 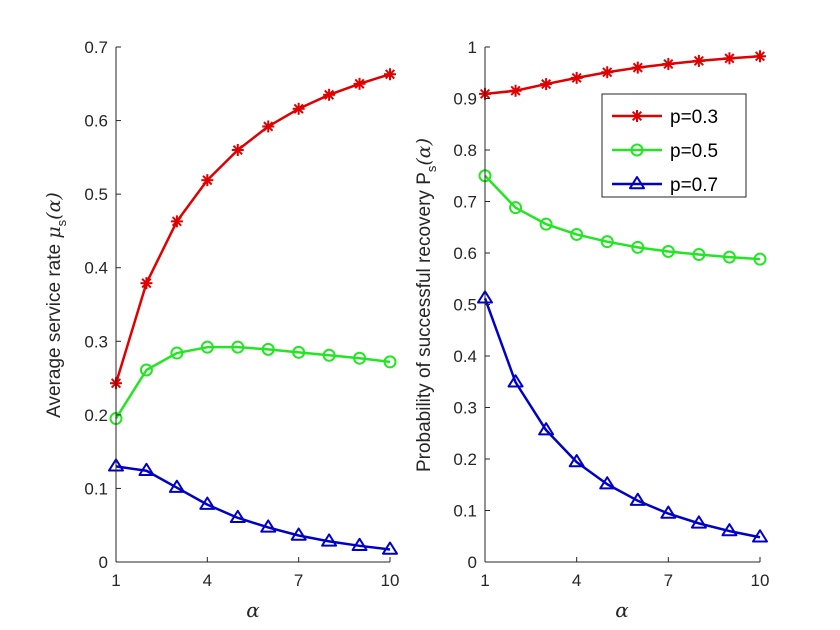 I want to click on right-point-p=0.5-7-shape, so click(x=668, y=251).